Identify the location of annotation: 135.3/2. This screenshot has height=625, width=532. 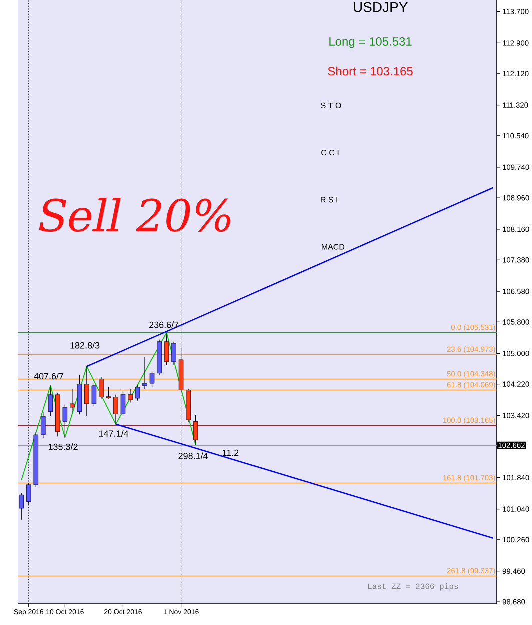
(63, 447).